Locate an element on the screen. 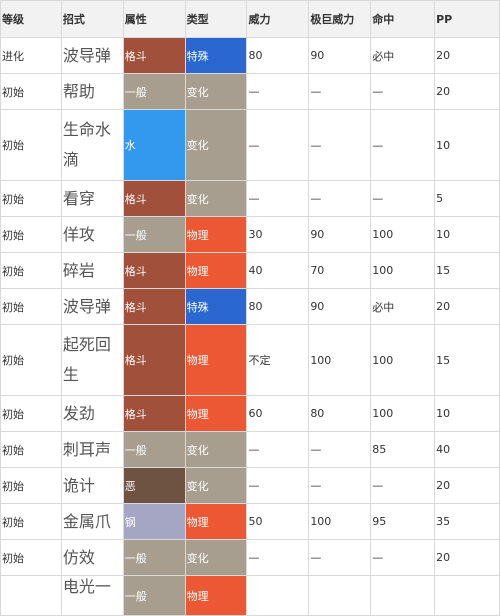 The width and height of the screenshot is (500, 616). table-row: 初始 波导弹 格斗 特殊 80 90 必中 20 is located at coordinates (250, 306).